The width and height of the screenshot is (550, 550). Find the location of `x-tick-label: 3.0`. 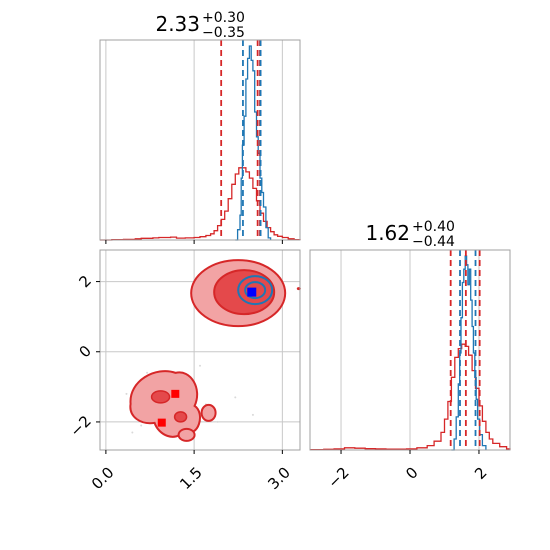

x-tick-label: 3.0 is located at coordinates (279, 478).